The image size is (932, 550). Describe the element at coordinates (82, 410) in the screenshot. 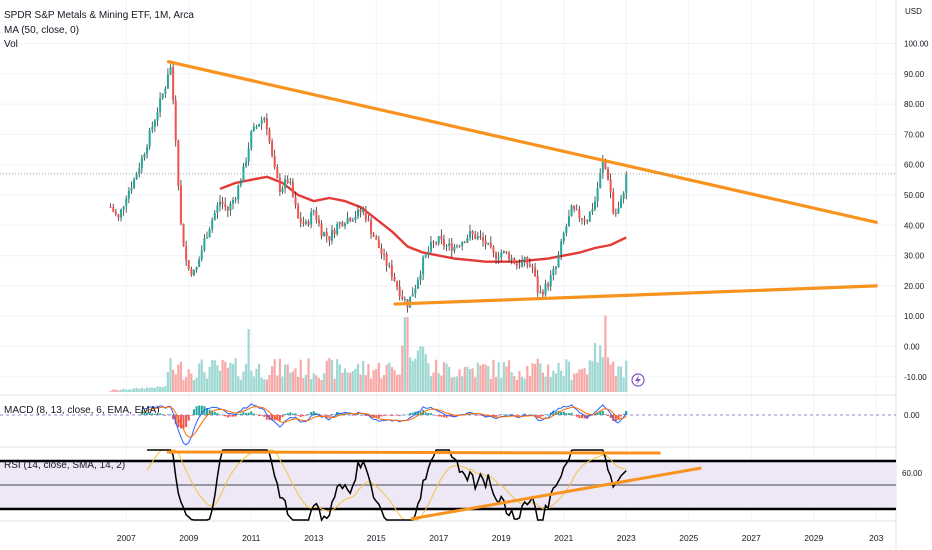

I see `macd-legend: MACD (8, 13, close, 6, EMA, EMA)` at that location.